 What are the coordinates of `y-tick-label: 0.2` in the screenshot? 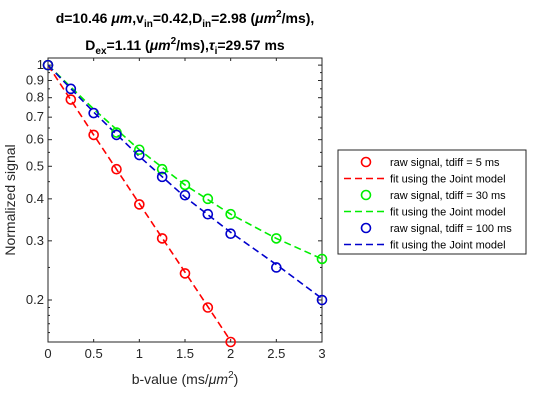 It's located at (35, 299).